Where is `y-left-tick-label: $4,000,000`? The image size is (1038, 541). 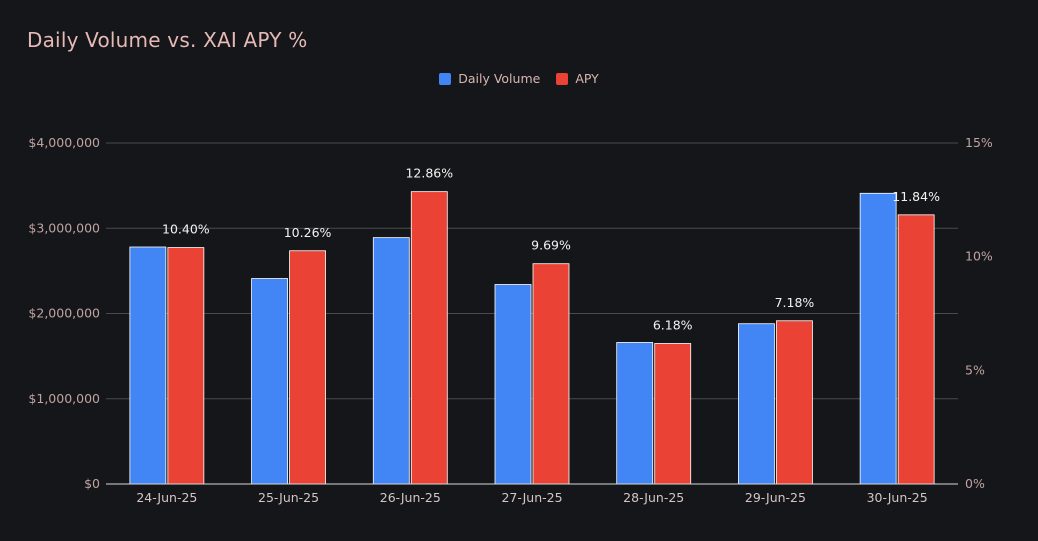 y-left-tick-label: $4,000,000 is located at coordinates (64, 142).